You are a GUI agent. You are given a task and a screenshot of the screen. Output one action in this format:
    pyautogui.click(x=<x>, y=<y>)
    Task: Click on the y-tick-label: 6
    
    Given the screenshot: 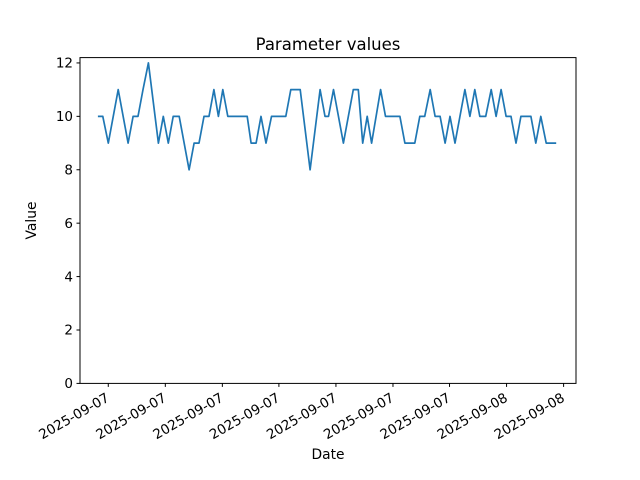 What is the action you would take?
    pyautogui.click(x=68, y=224)
    